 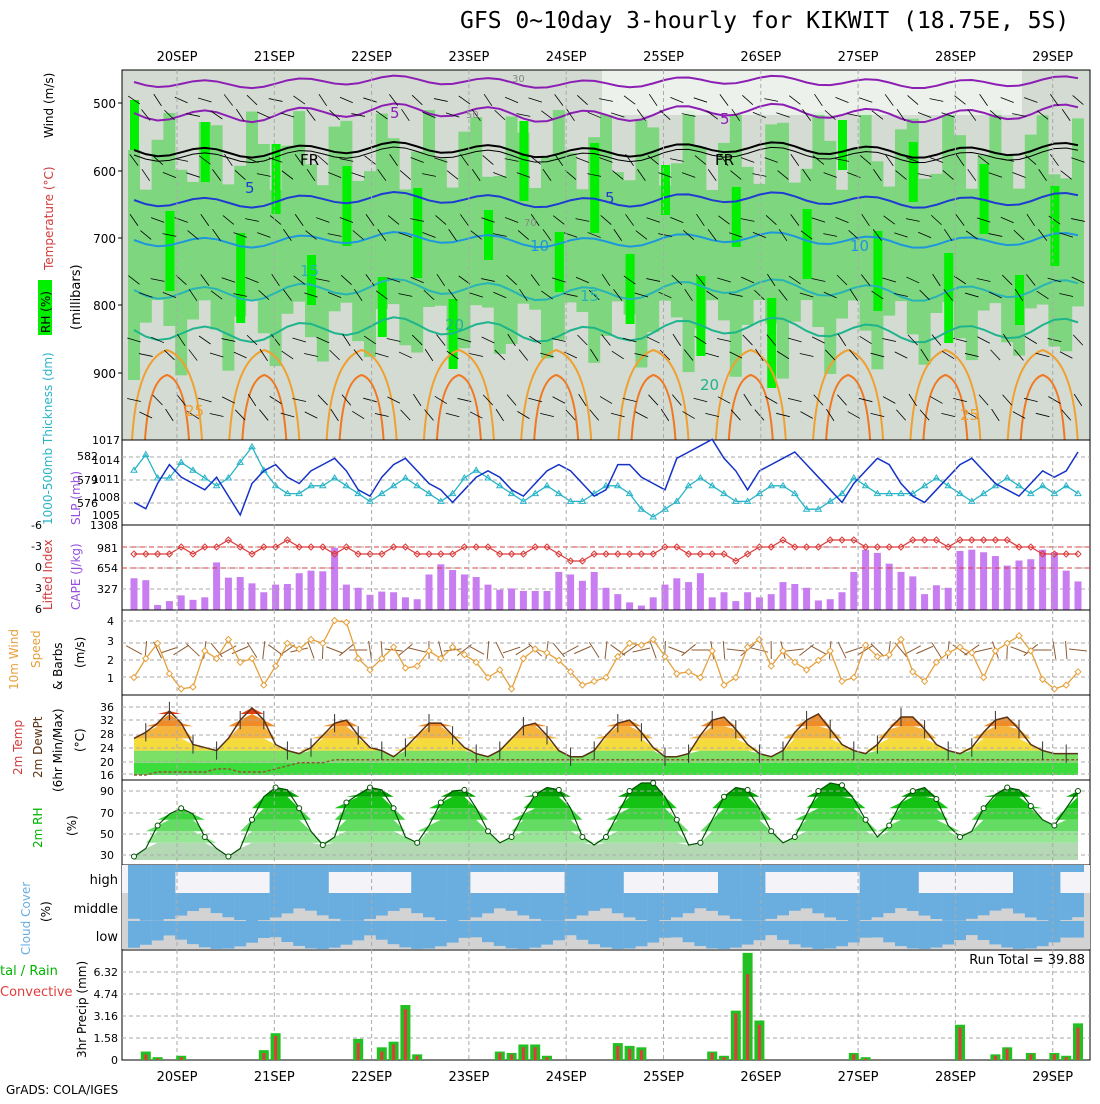 I want to click on contour-label: 15, so click(x=589, y=296).